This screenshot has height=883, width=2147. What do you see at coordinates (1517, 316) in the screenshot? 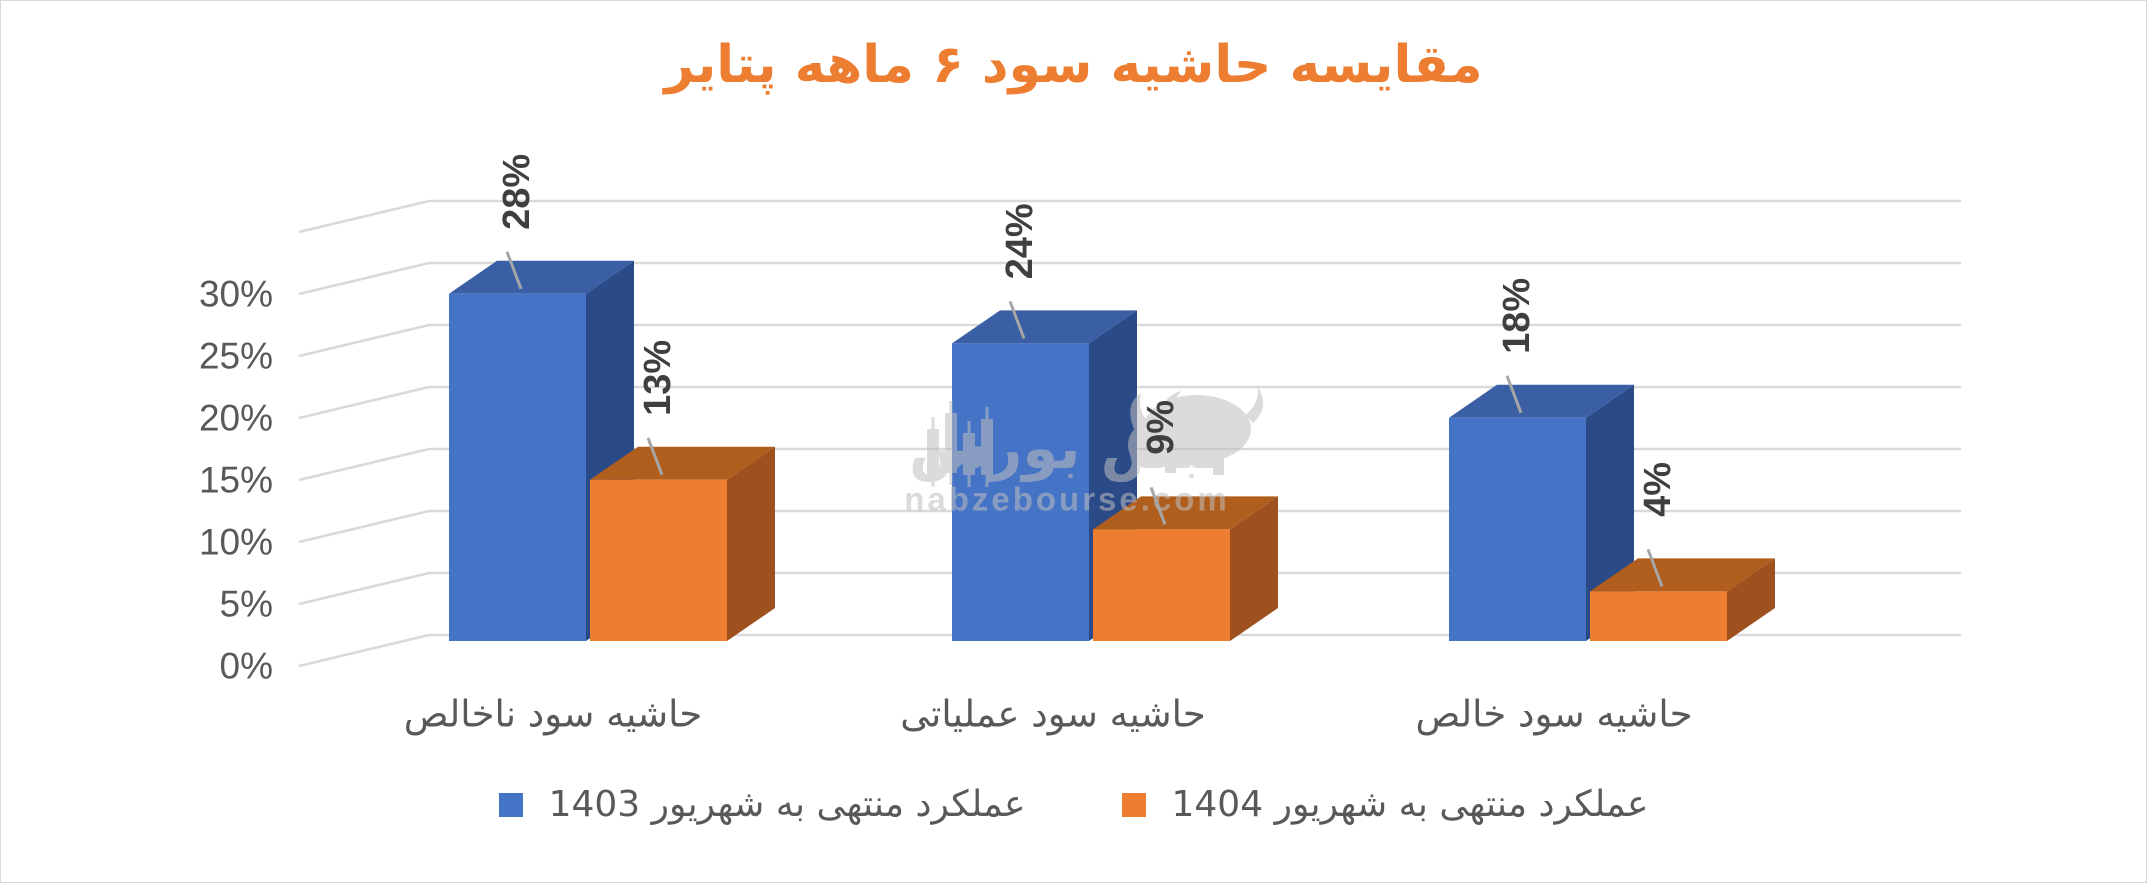
I see `svg-text: 18%` at bounding box center [1517, 316].